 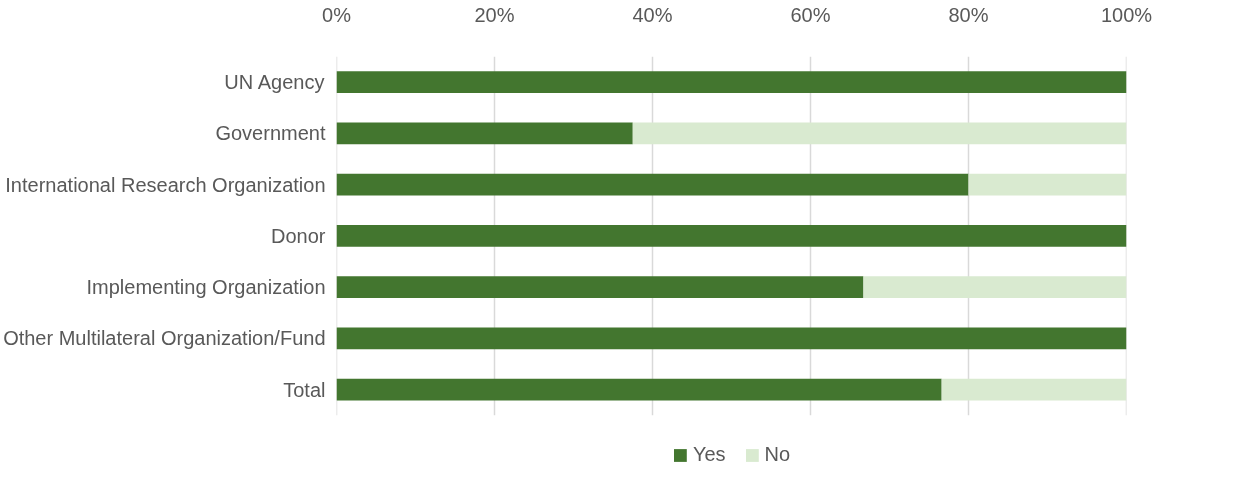 What do you see at coordinates (709, 454) in the screenshot?
I see `legend-label: Yes` at bounding box center [709, 454].